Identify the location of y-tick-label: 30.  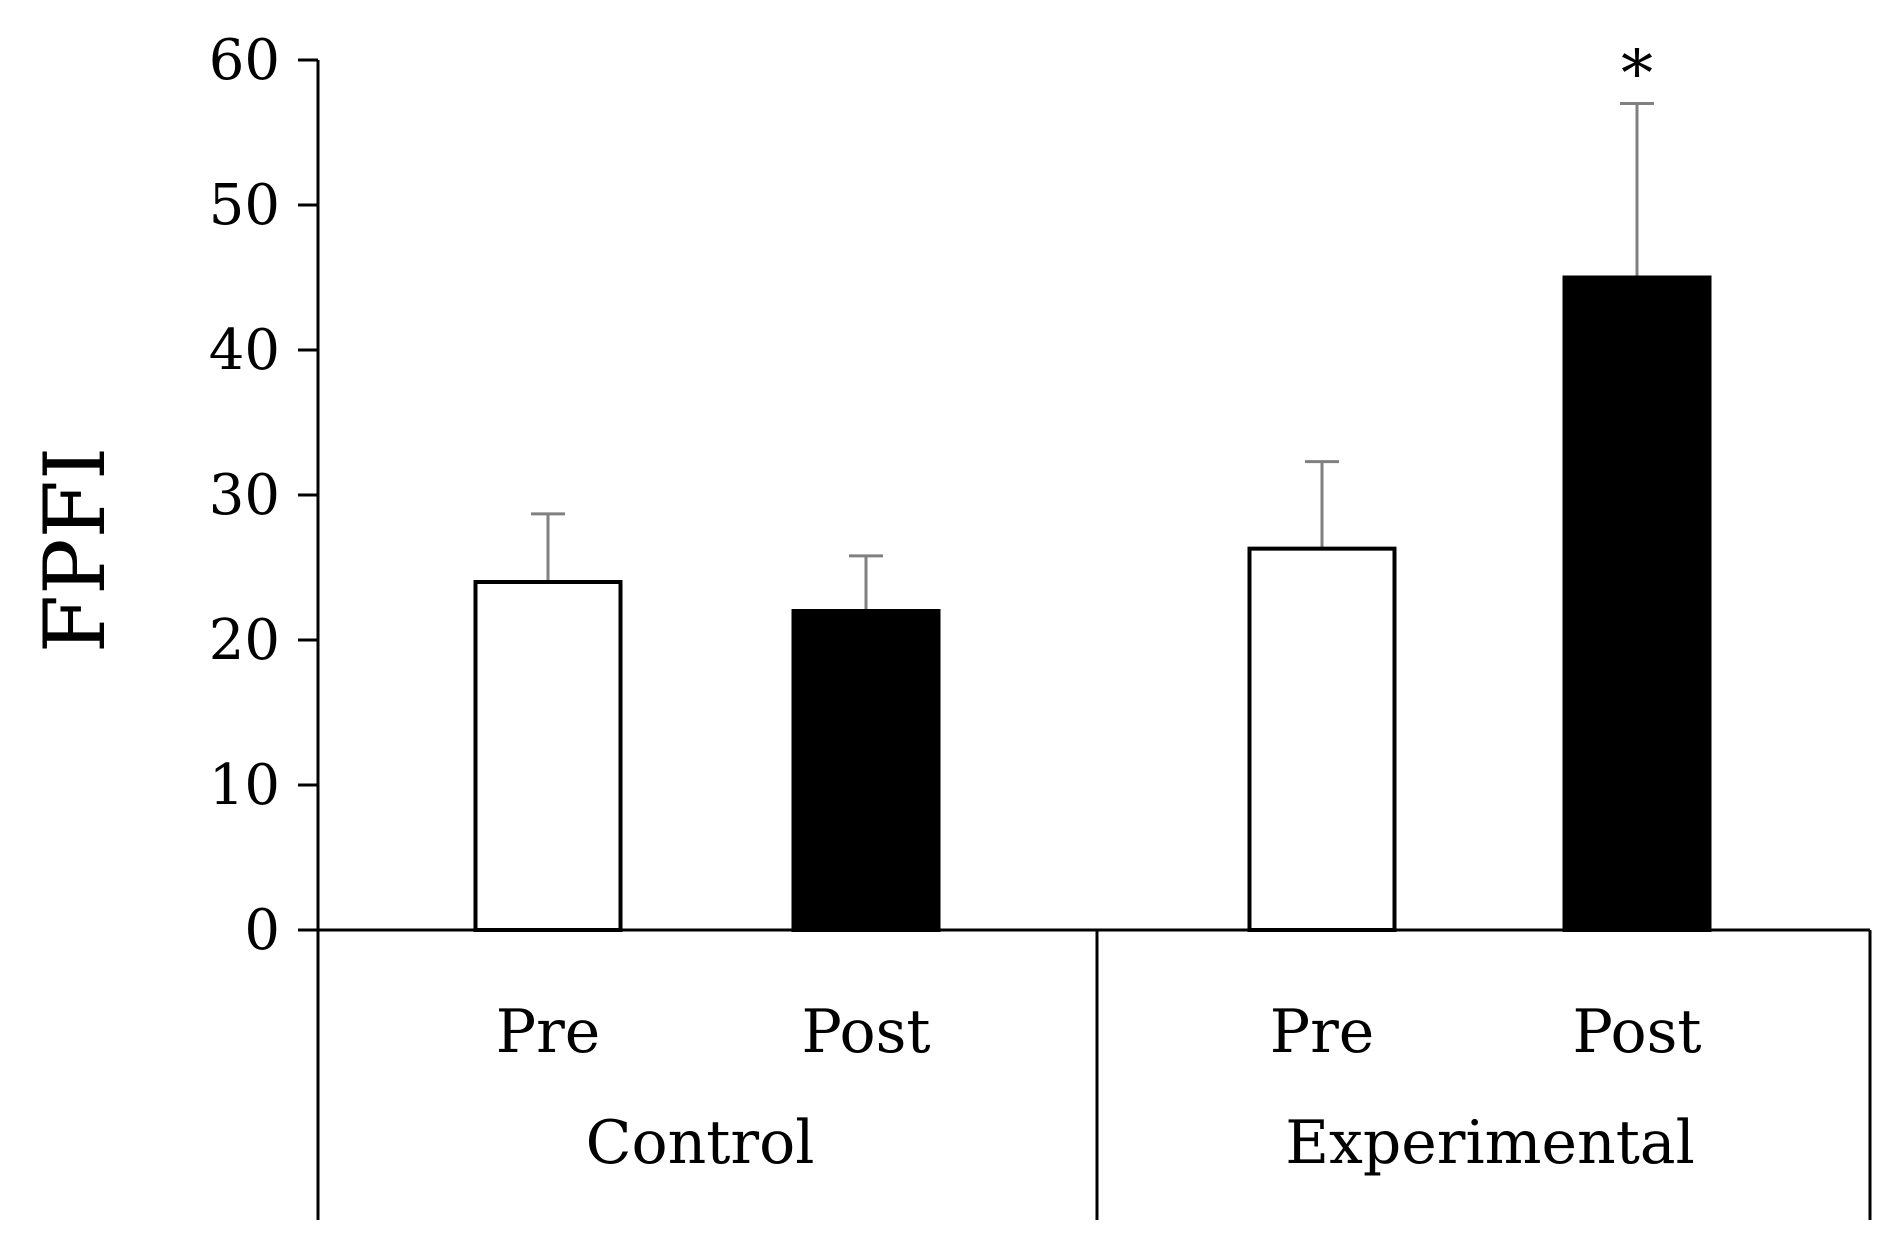
(244, 495).